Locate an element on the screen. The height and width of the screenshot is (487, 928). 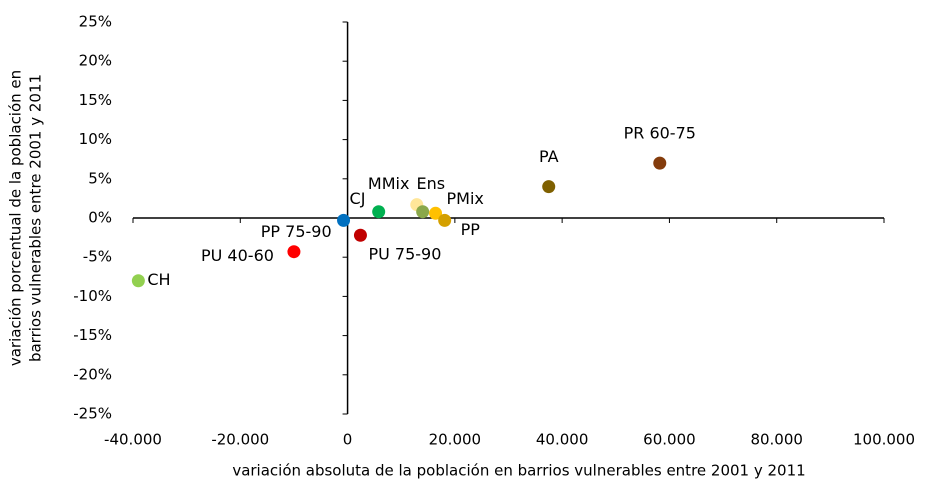
y-tick-label: -20% is located at coordinates (92, 374).